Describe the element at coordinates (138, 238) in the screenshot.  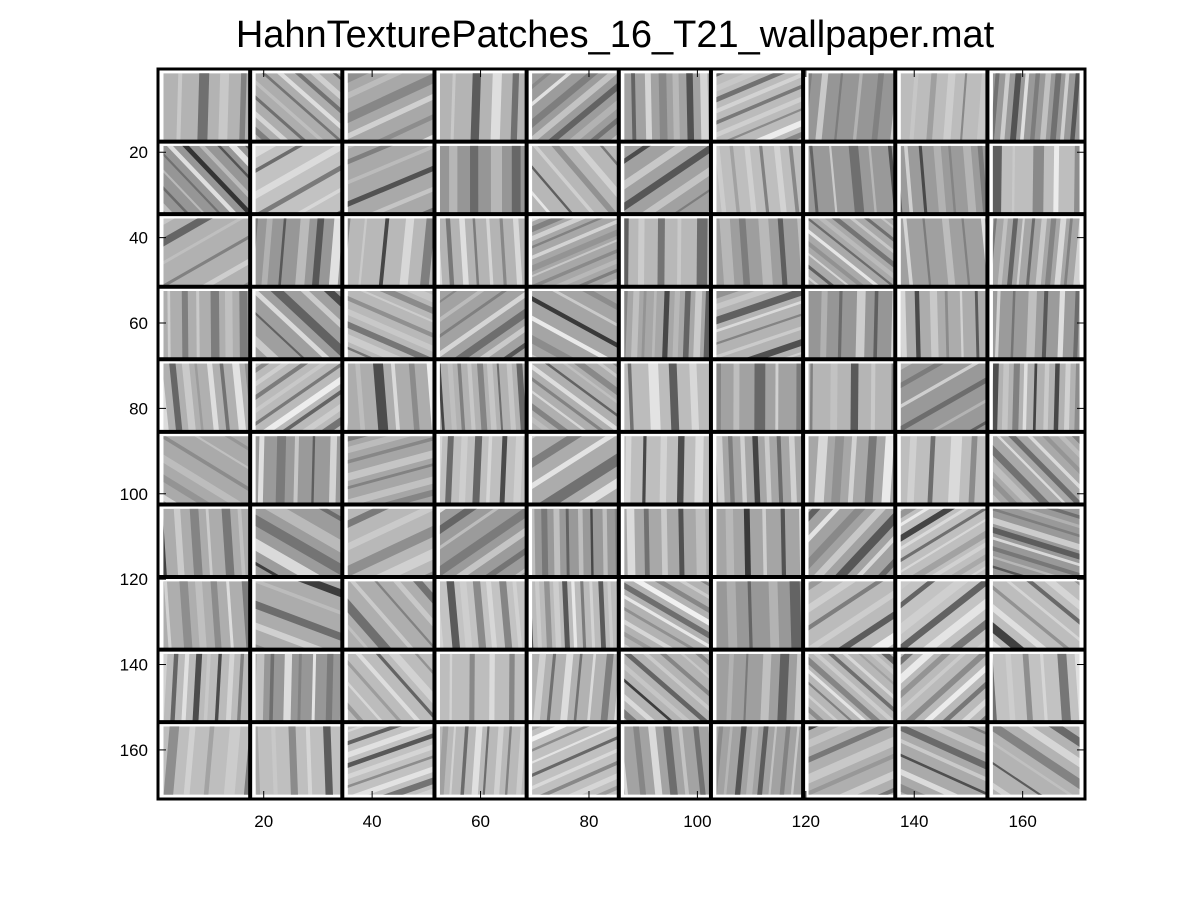
I see `y-tick-label: 40` at that location.